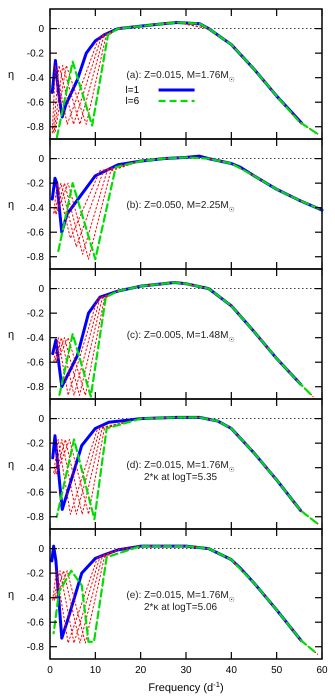 This screenshot has width=335, height=700. Describe the element at coordinates (133, 90) in the screenshot. I see `legend-label: l=1` at that location.